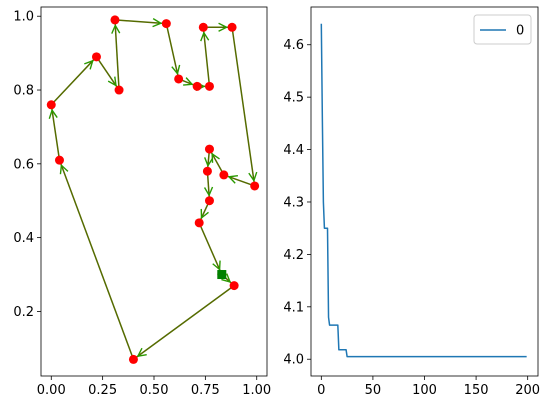  I want to click on y-tick-label: 0.4, so click(23, 238).